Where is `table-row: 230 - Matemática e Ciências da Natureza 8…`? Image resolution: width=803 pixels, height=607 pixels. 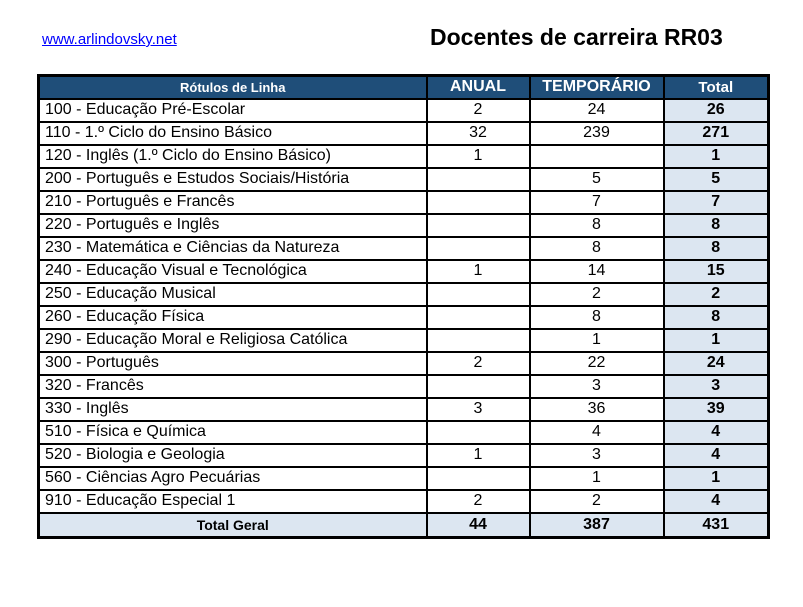
table-row: 230 - Matemática e Ciências da Natureza 8… is located at coordinates (403, 248).